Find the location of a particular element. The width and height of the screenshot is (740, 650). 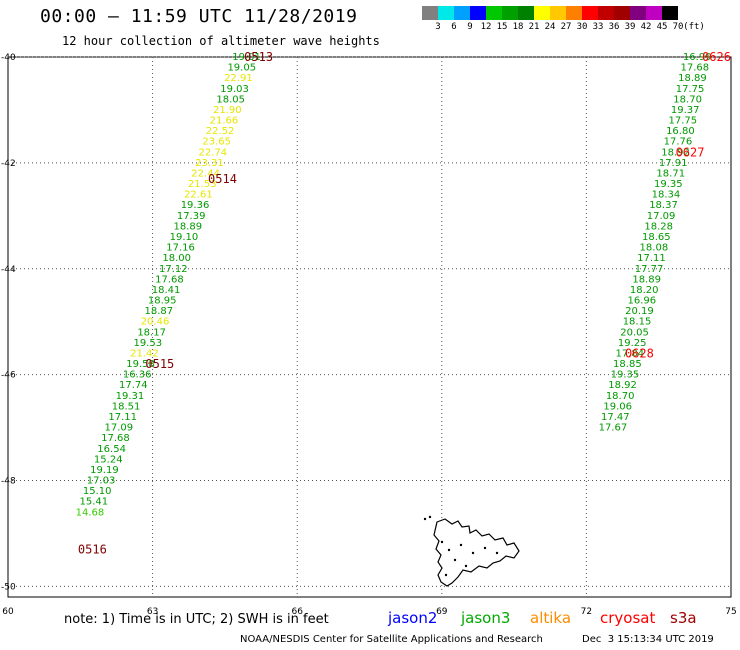

wave-height-value: 22.44 is located at coordinates (205, 173).